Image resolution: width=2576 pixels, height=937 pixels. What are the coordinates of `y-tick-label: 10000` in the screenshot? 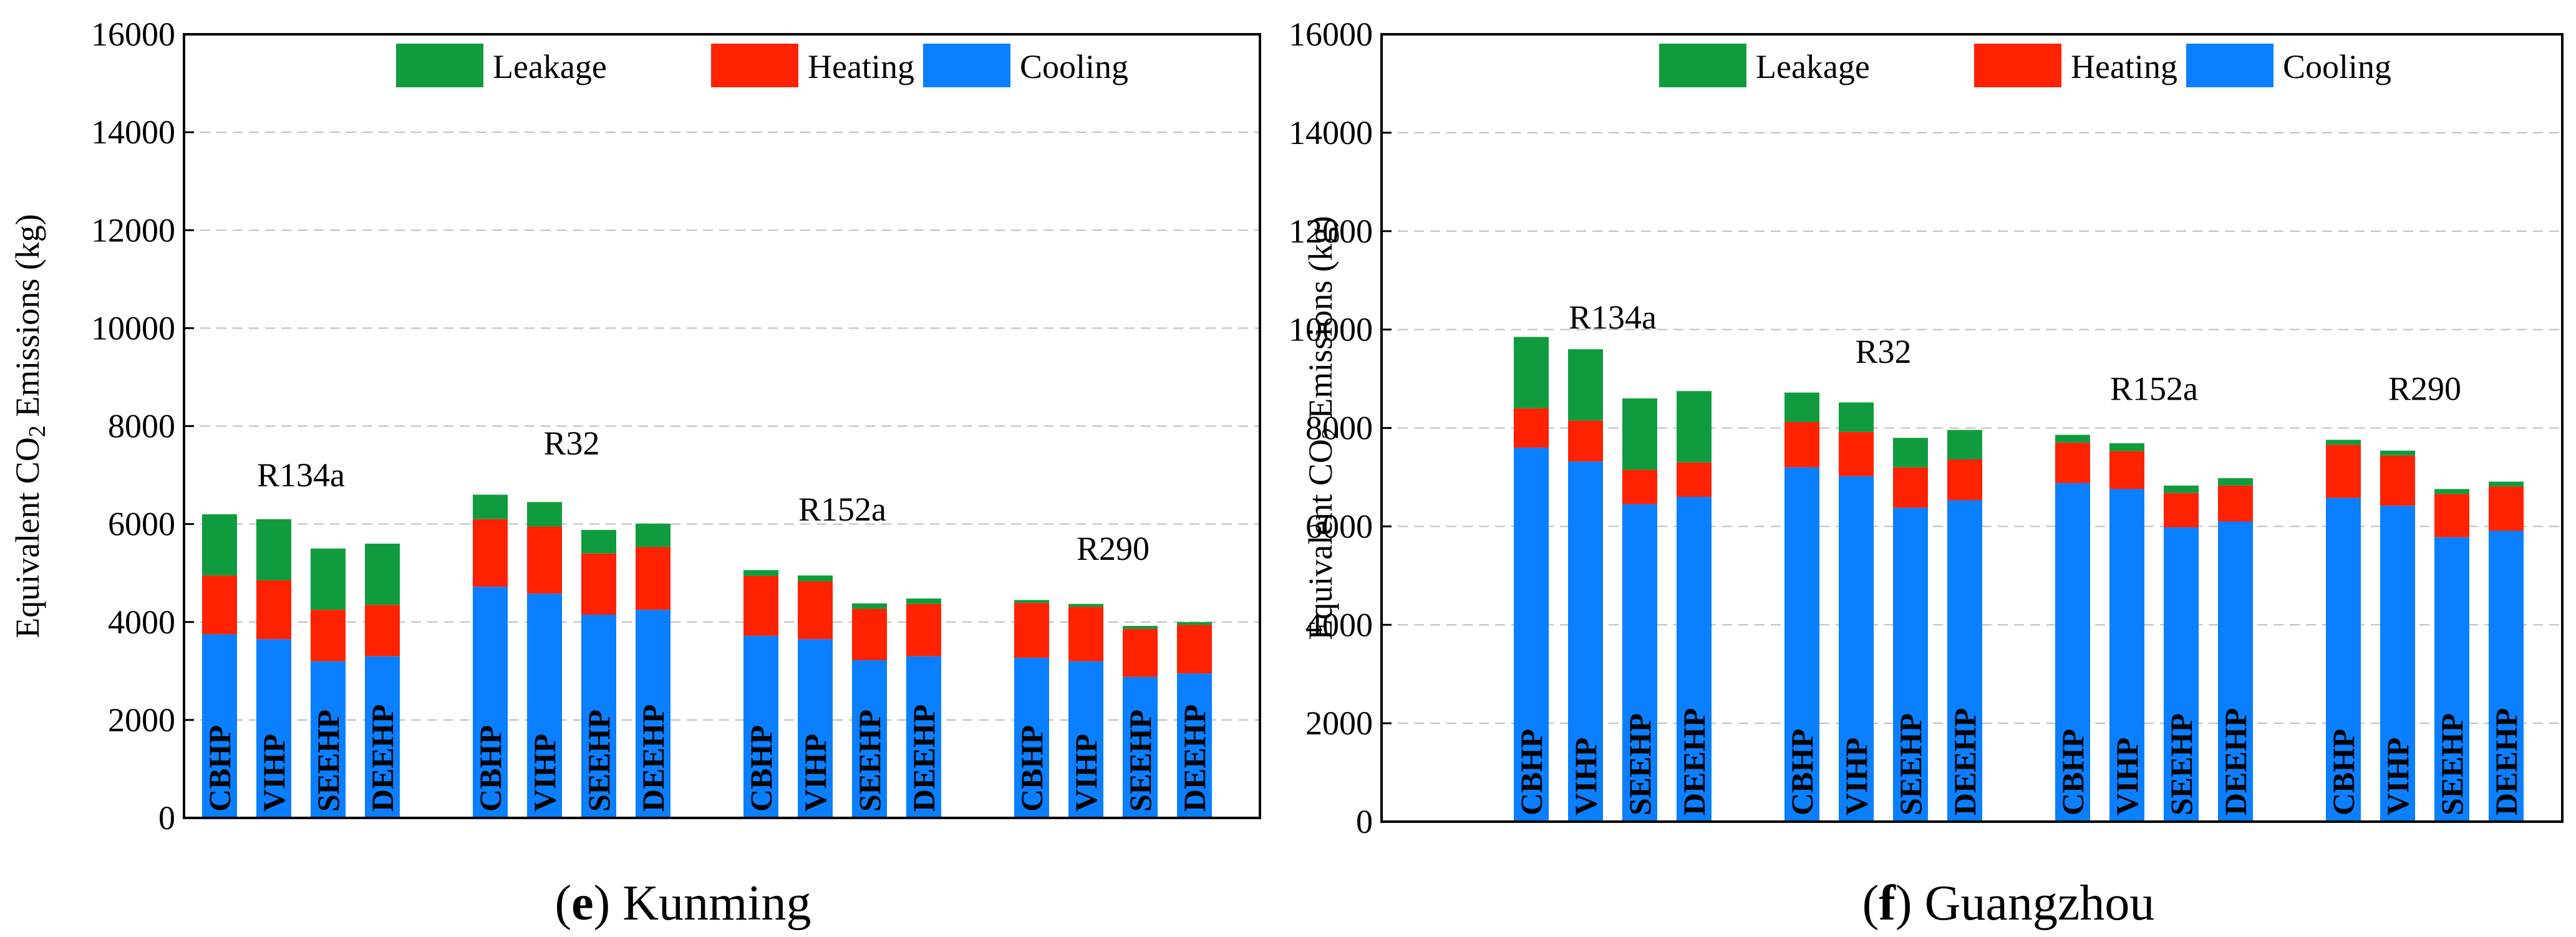 It's located at (1331, 329).